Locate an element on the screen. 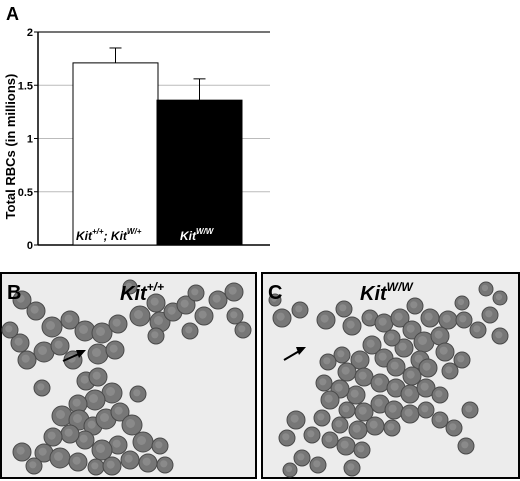  panel-c-letter: C is located at coordinates (275, 293).